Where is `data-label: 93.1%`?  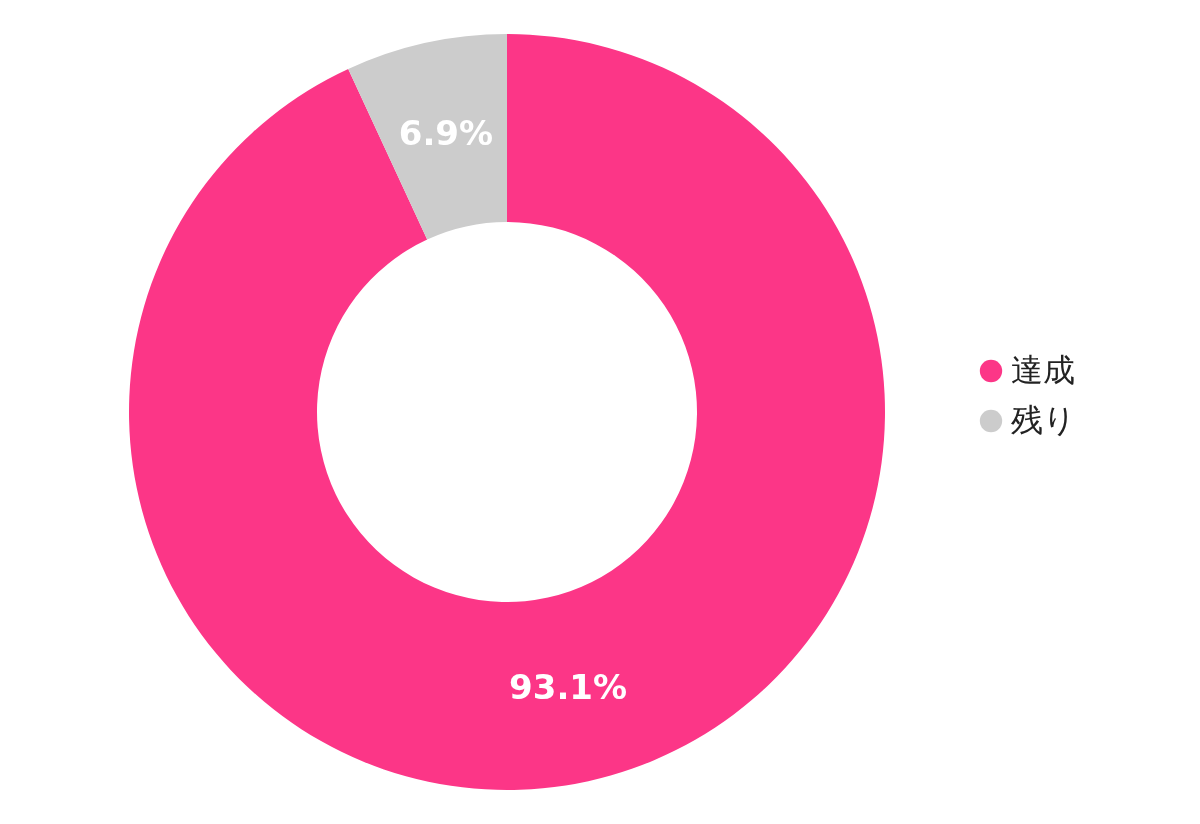 data-label: 93.1% is located at coordinates (568, 687).